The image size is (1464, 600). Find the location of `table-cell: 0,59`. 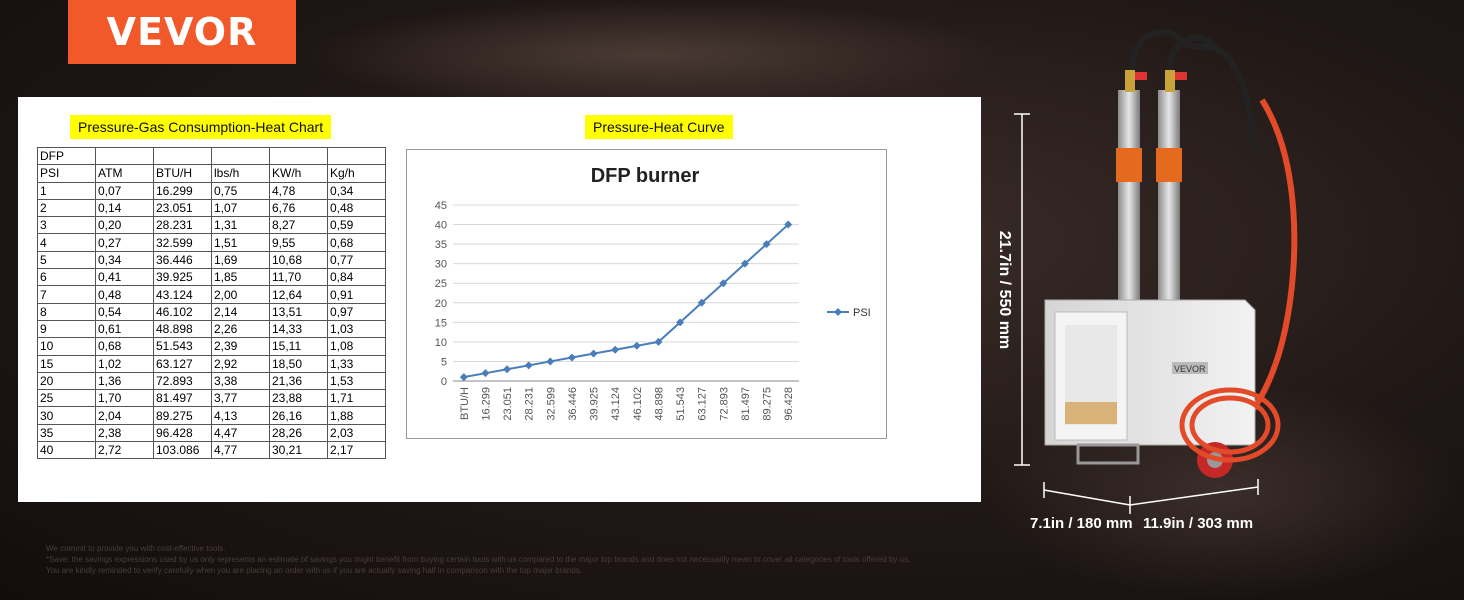

table-cell: 0,59 is located at coordinates (356, 225).